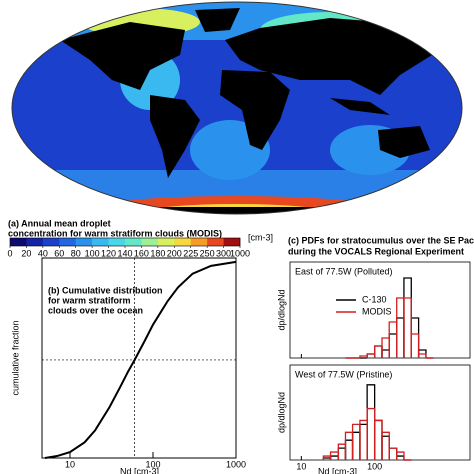 Image resolution: width=474 pixels, height=474 pixels. I want to click on colorbar-tick-label: 160, so click(141, 253).